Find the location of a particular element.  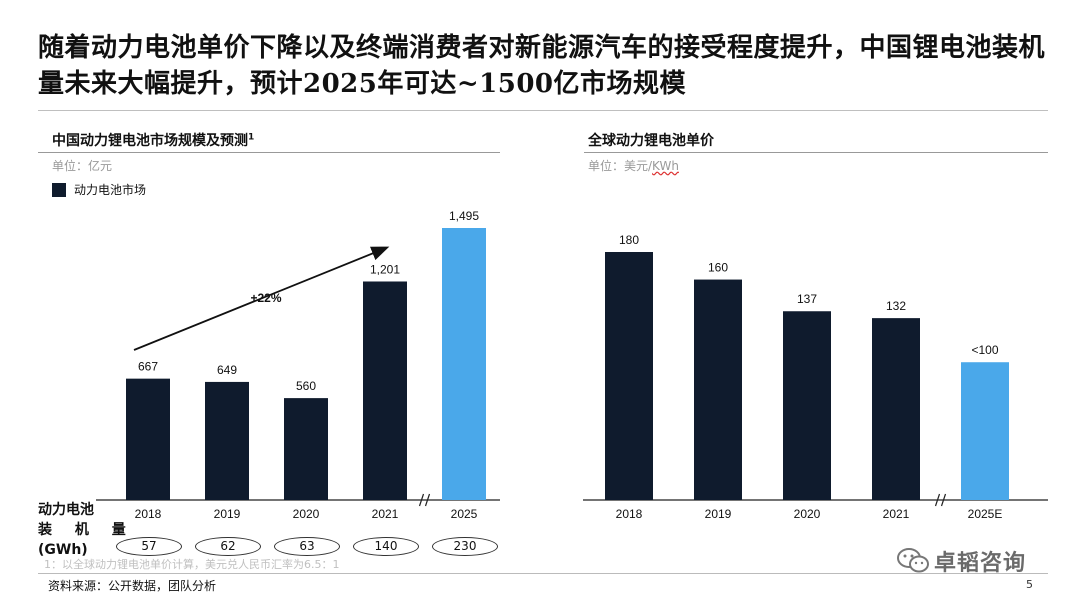

left-value-label-2025: 1,495 is located at coordinates (464, 216).